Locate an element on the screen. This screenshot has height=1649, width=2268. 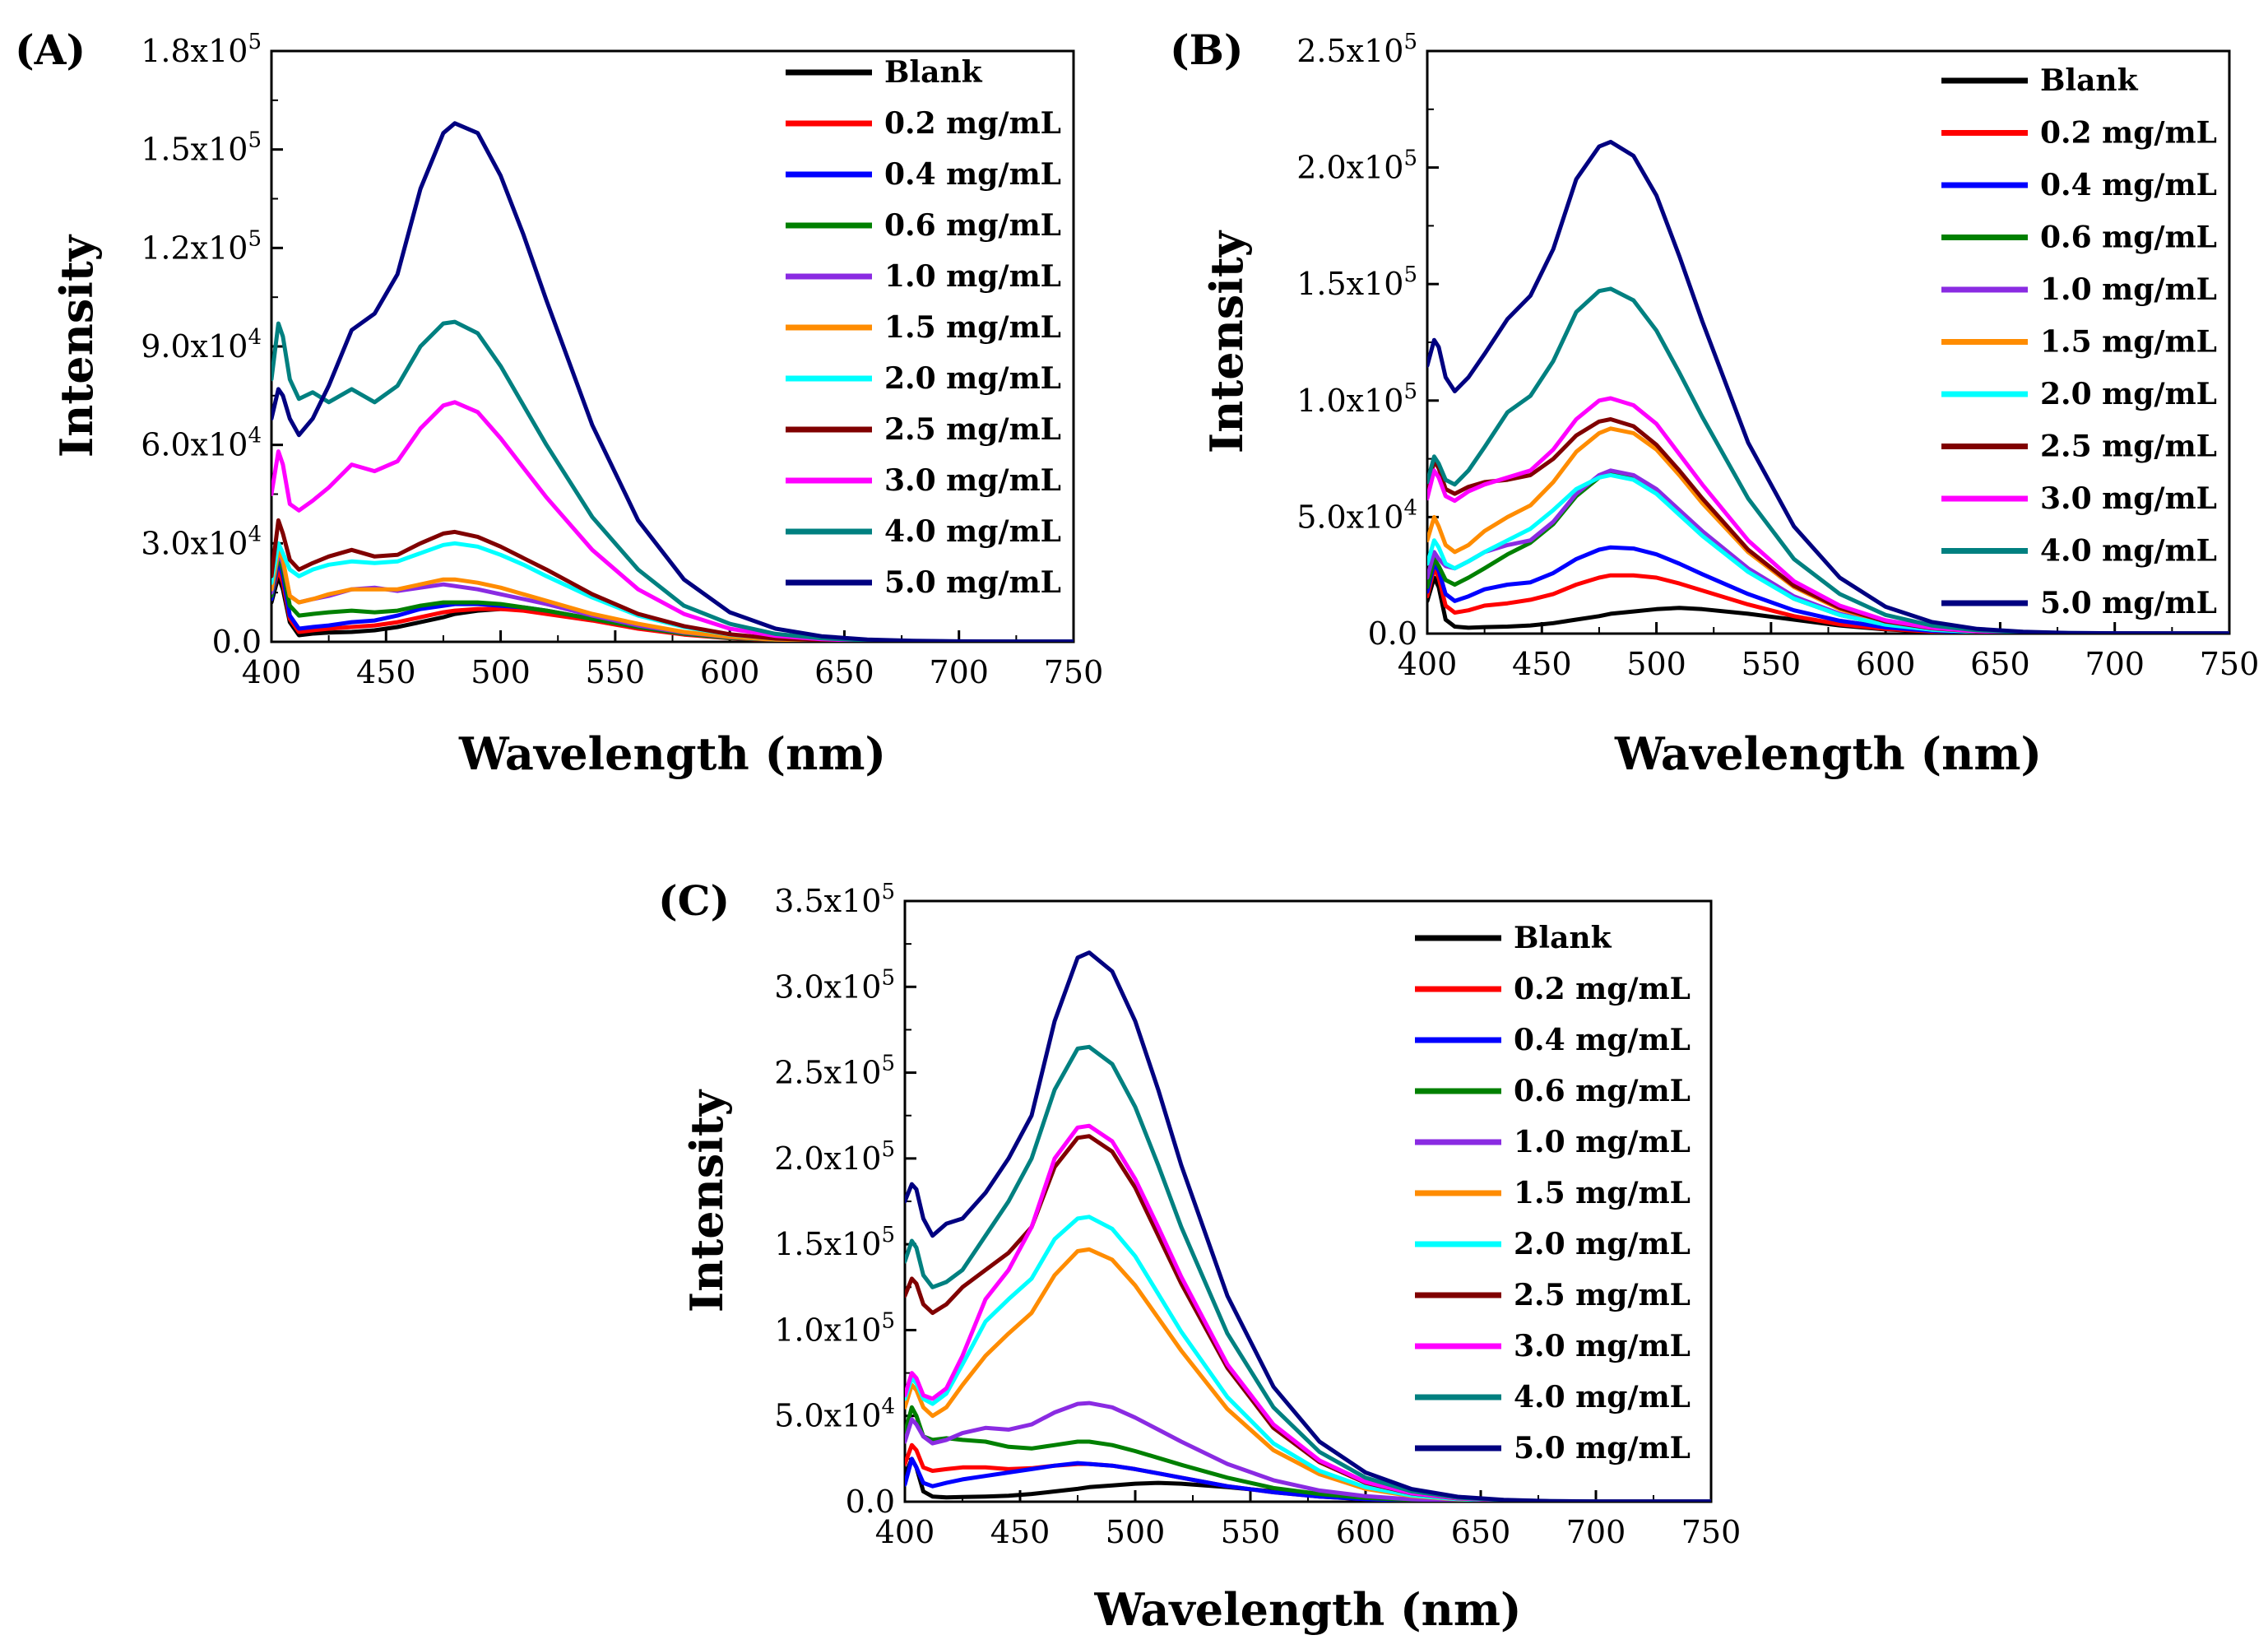
panel-label: (C) is located at coordinates (694, 900).